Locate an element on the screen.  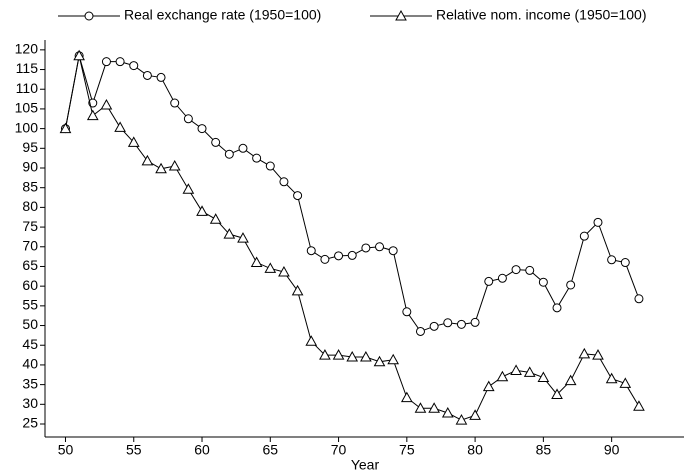
x-tick-label: 60 is located at coordinates (202, 450).